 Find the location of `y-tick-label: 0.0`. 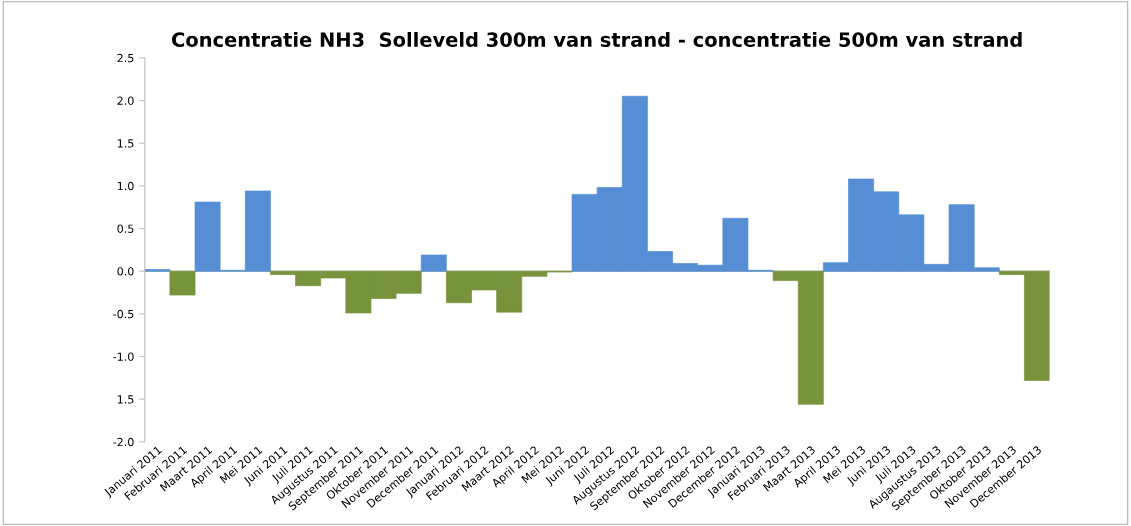

y-tick-label: 0.0 is located at coordinates (125, 271).